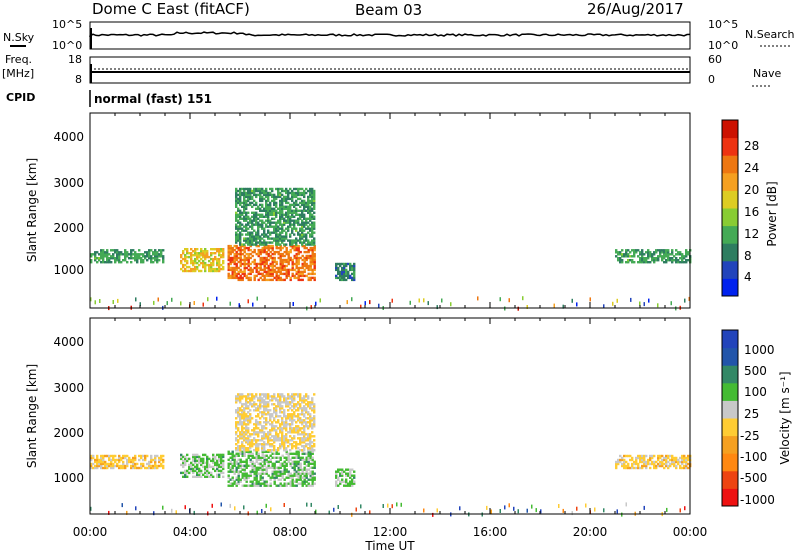 This screenshot has width=800, height=554. Describe the element at coordinates (78, 79) in the screenshot. I see `freq-left-tick-bottom: 8` at that location.